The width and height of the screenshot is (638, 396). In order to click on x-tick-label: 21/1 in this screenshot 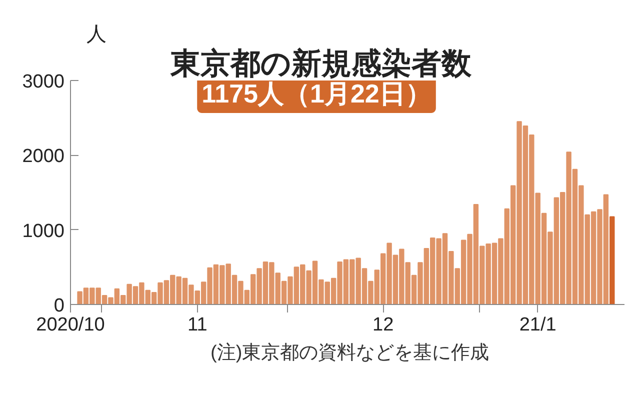, I will do `click(537, 325)`.